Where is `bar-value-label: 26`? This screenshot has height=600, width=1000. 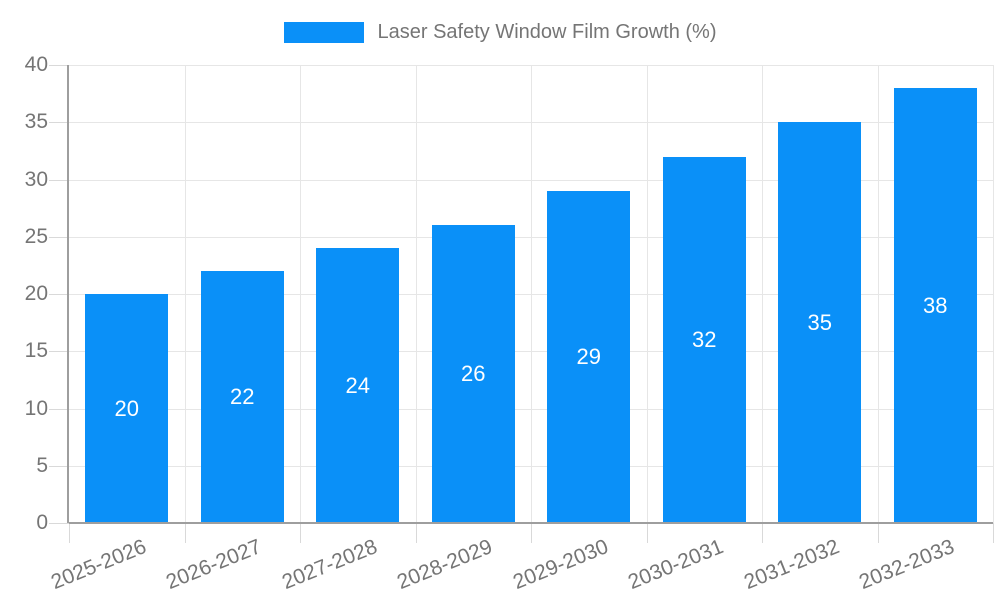 bar-value-label: 26 is located at coordinates (473, 373).